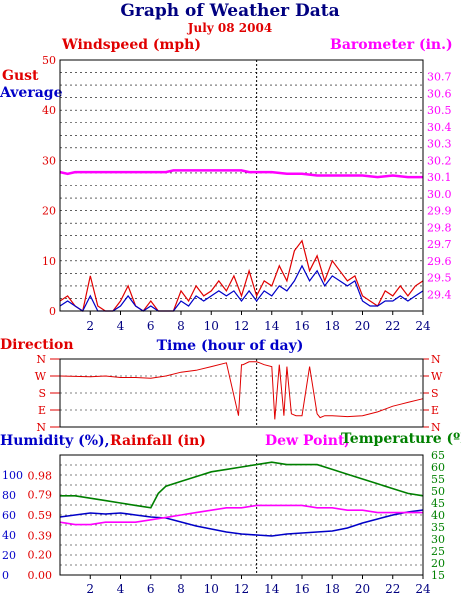 The height and width of the screenshot is (599, 461). What do you see at coordinates (31, 93) in the screenshot?
I see `average-label: Average` at bounding box center [31, 93].